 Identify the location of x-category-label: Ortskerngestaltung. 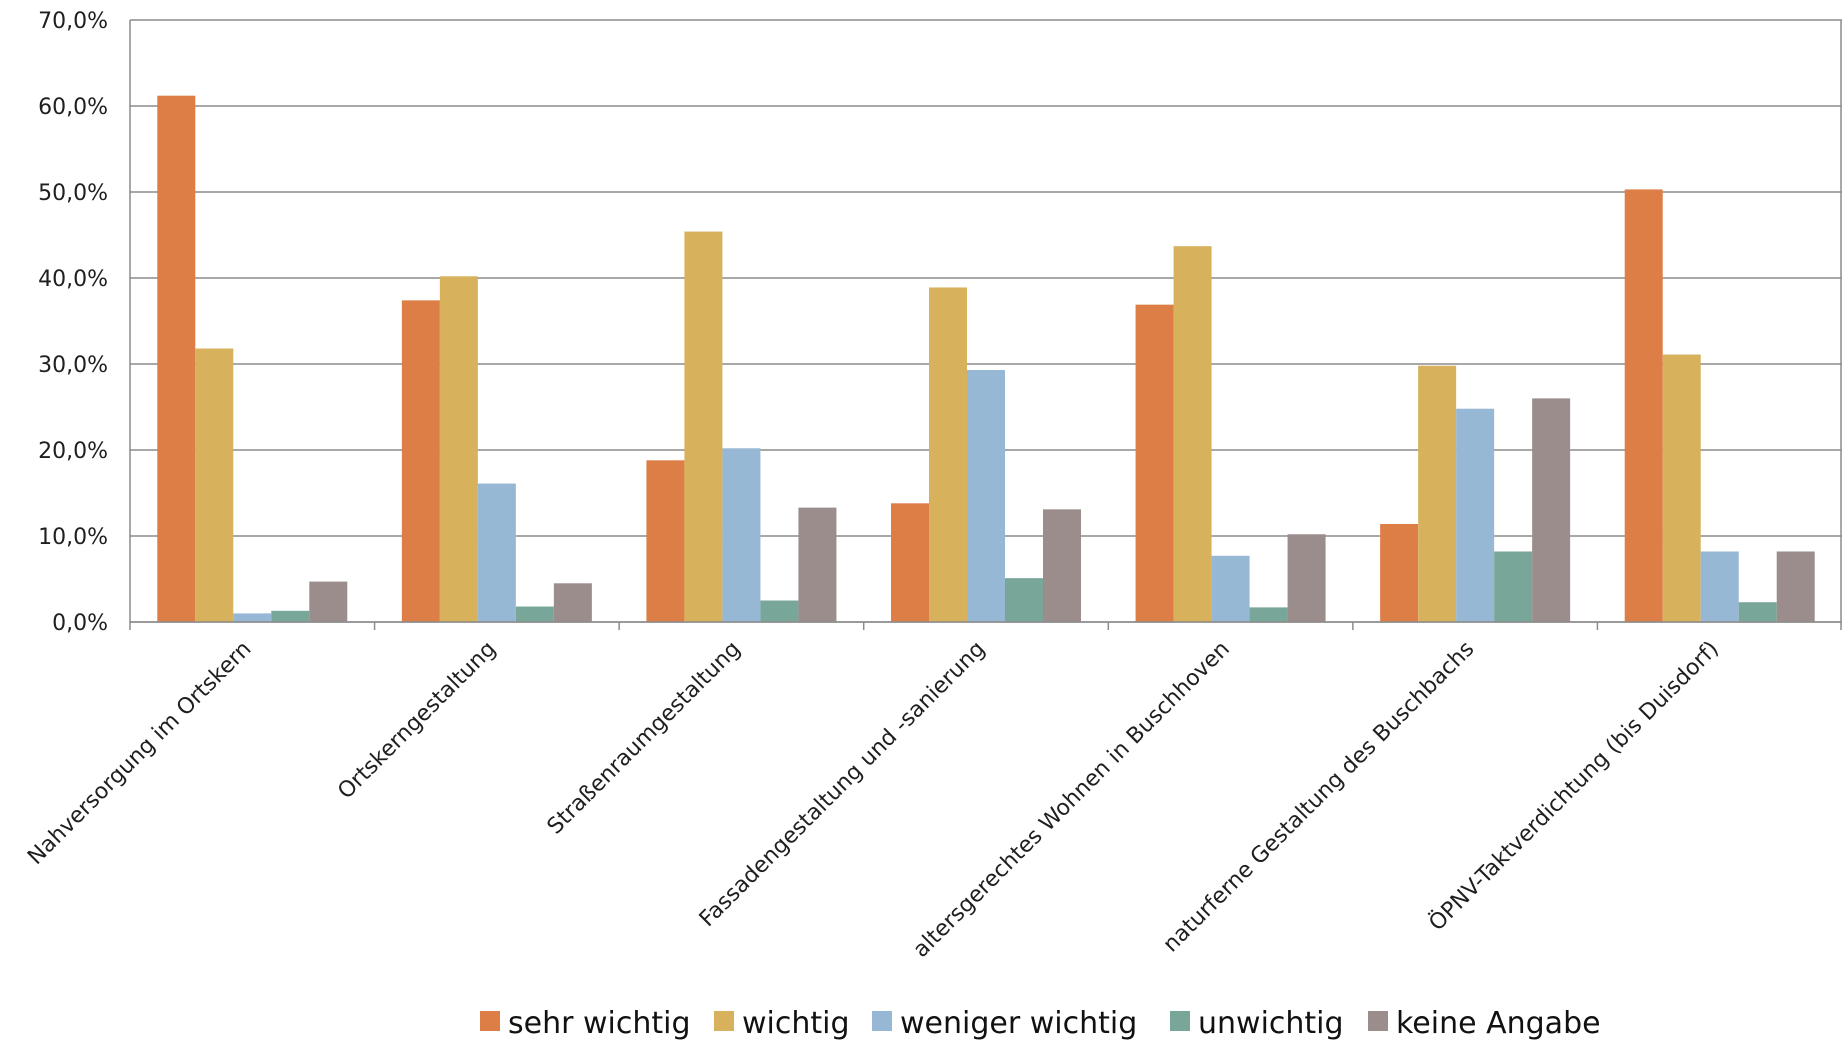
(417, 721).